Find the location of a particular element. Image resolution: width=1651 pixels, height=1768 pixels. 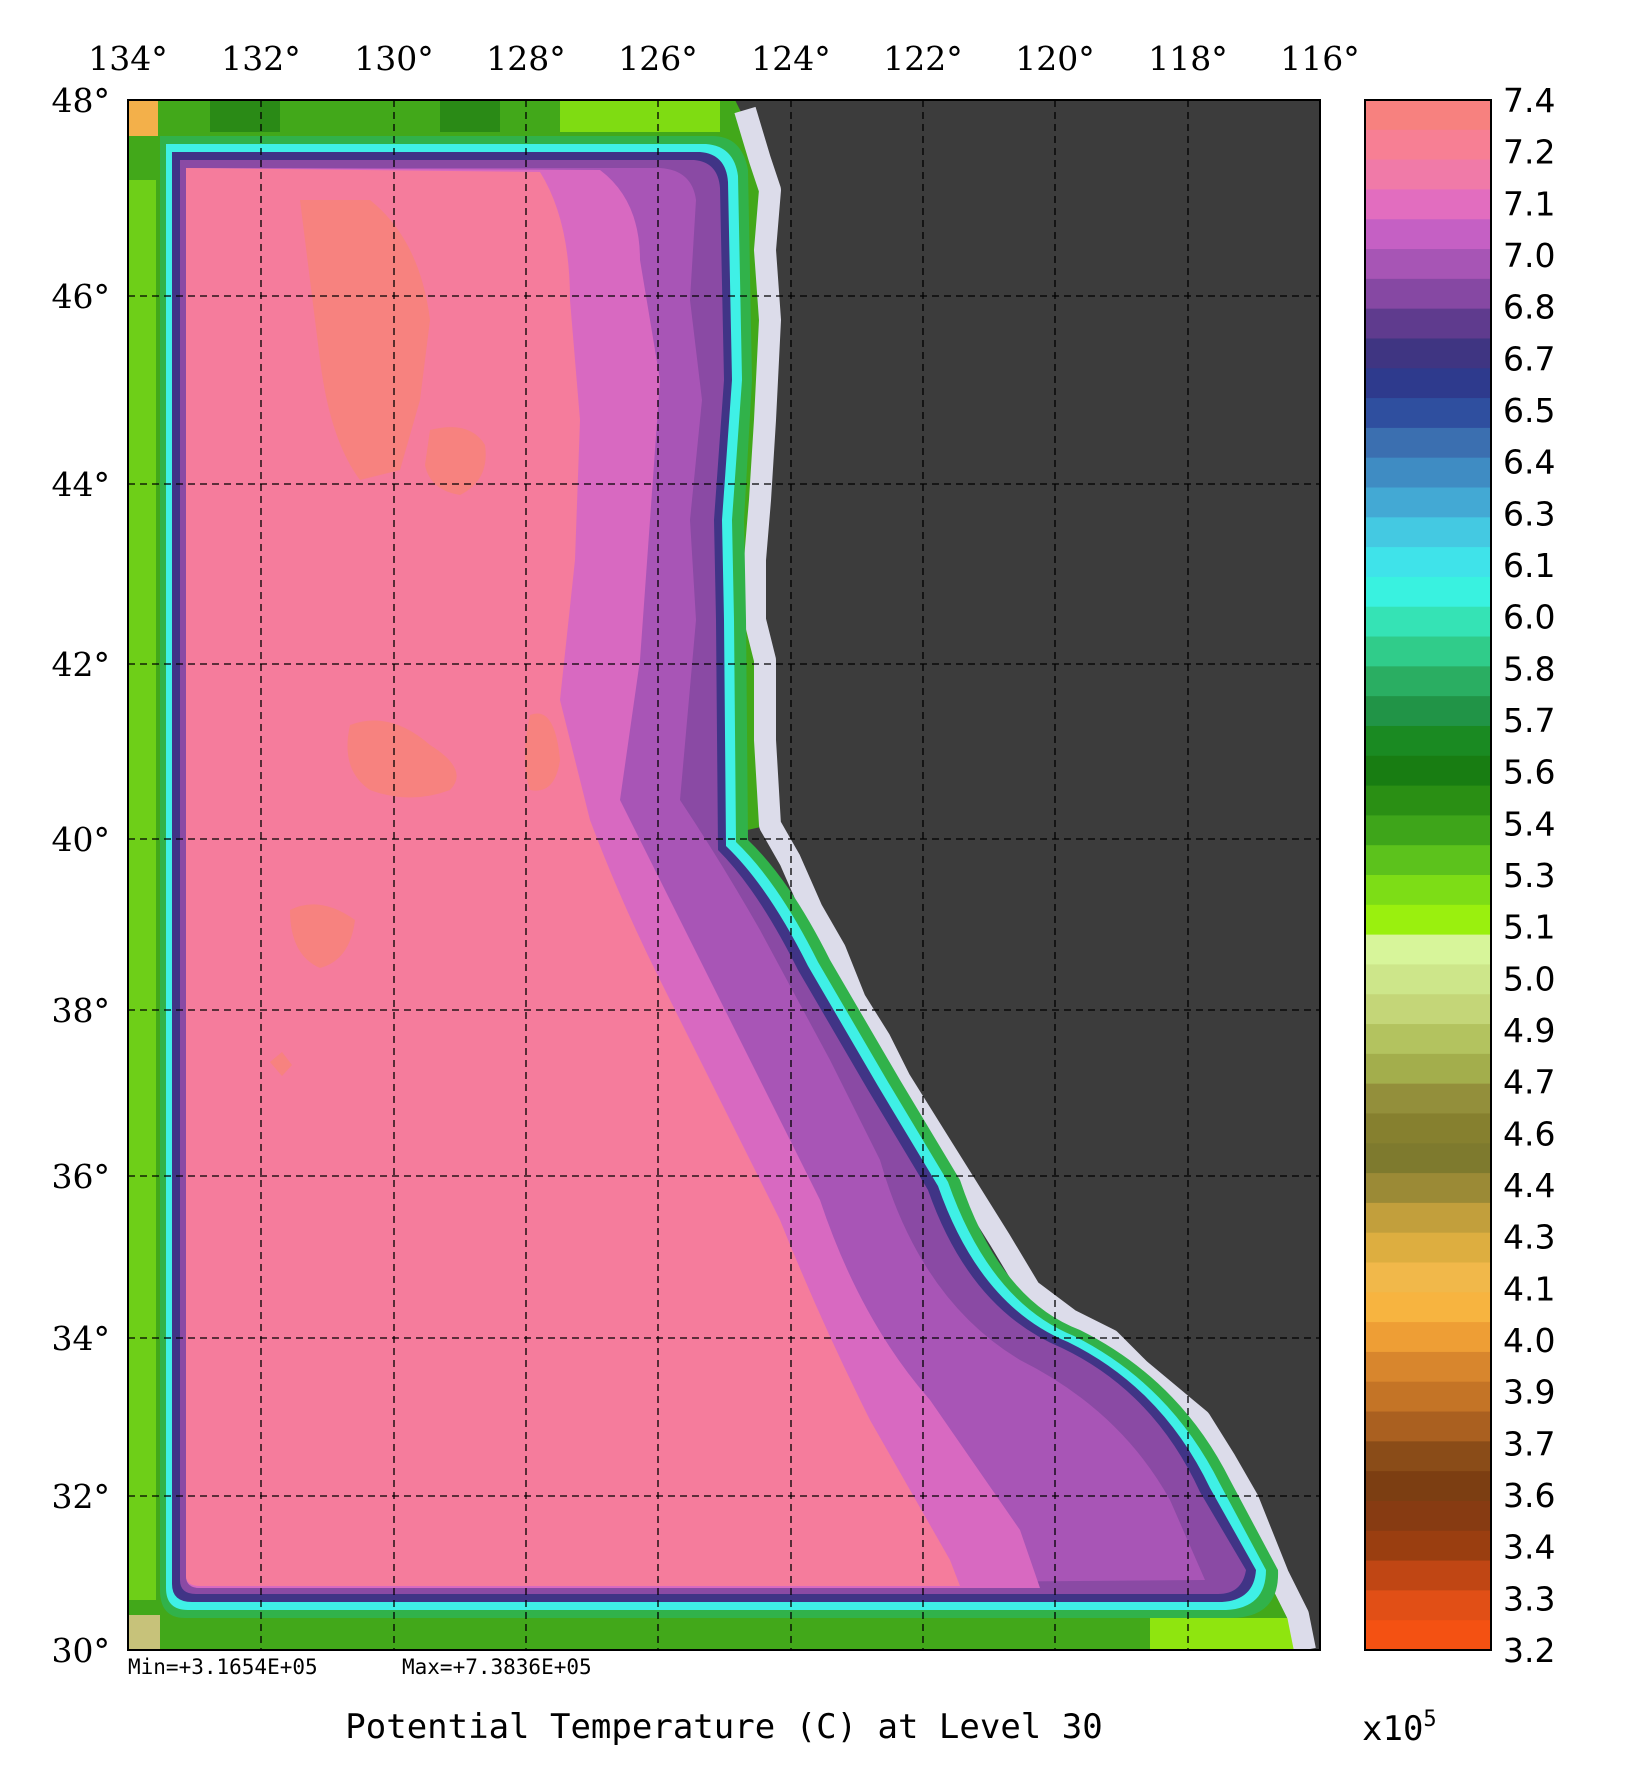

boundary-frame-bright-bottom is located at coordinates (1225, 1634).